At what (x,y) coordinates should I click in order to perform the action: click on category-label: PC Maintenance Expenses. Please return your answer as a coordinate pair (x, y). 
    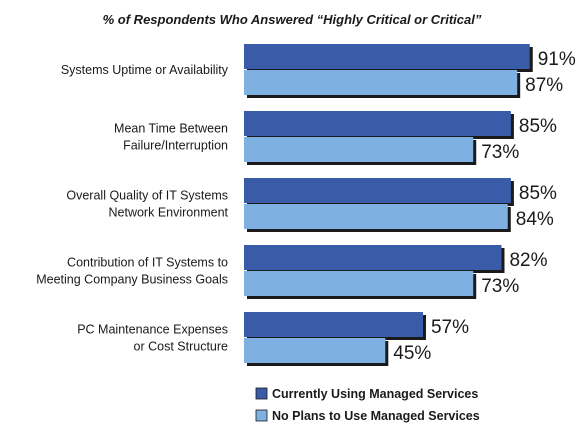
    Looking at the image, I should click on (152, 330).